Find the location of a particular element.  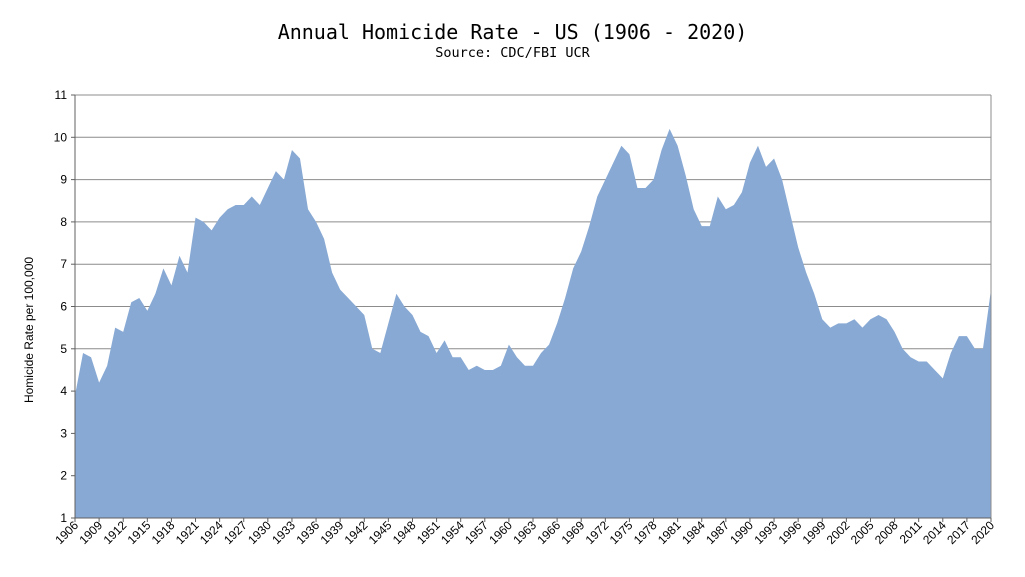

x-tick-label-2014: 2014 is located at coordinates (934, 532).